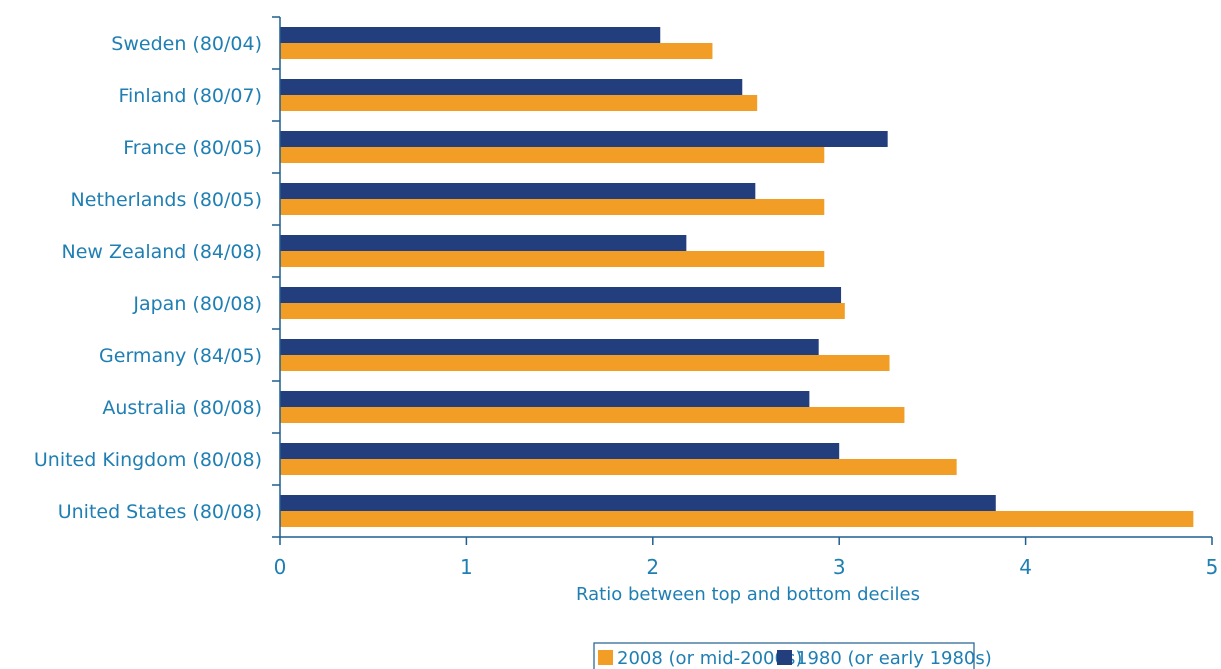 The height and width of the screenshot is (669, 1221). Describe the element at coordinates (182, 408) in the screenshot. I see `category-label: Australia (80/08)` at that location.